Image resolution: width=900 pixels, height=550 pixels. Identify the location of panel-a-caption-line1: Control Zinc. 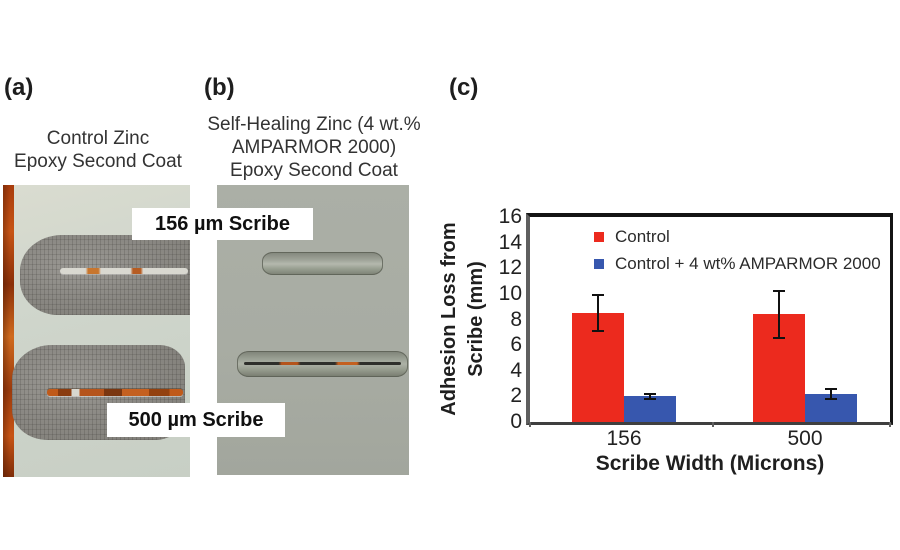
(98, 138).